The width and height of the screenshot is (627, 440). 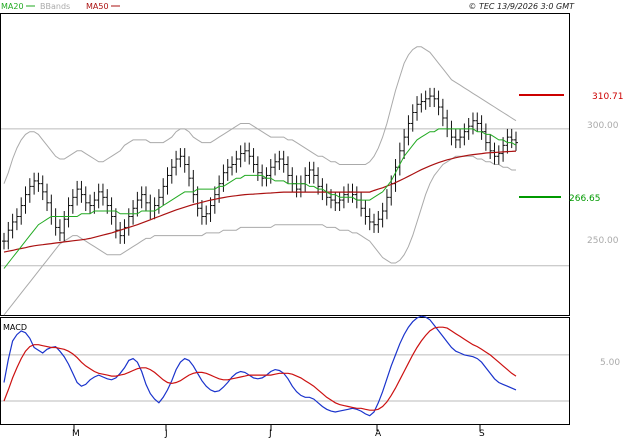 I want to click on price-axis-label-upper: 300.00, so click(x=603, y=126).